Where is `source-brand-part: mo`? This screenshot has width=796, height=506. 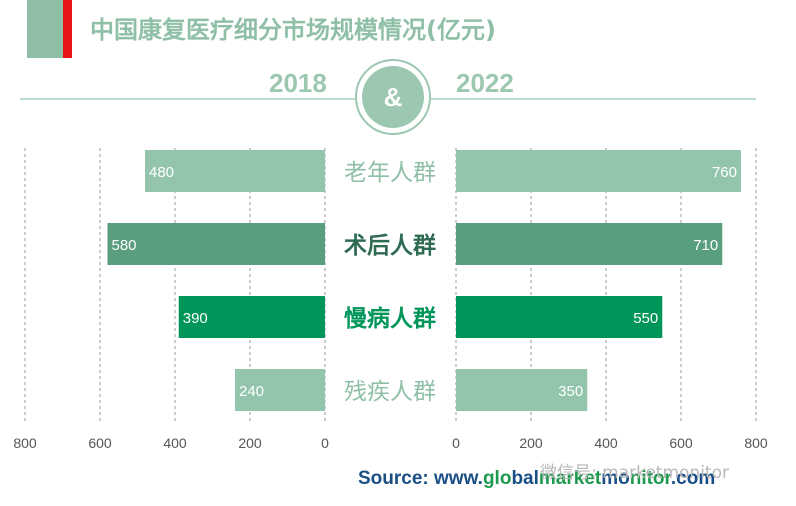 source-brand-part: mo is located at coordinates (615, 478).